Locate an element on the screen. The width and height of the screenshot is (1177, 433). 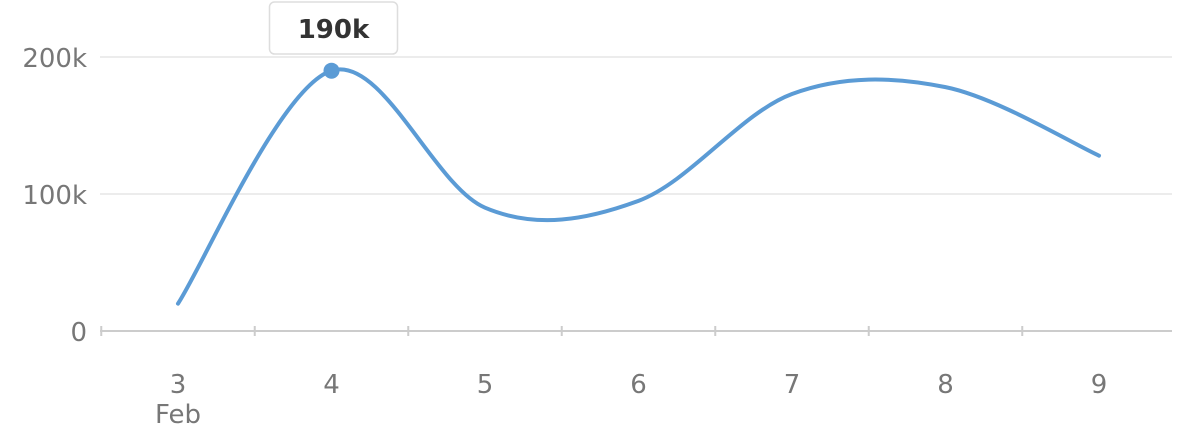
y-tick-label: 200k is located at coordinates (54, 59).